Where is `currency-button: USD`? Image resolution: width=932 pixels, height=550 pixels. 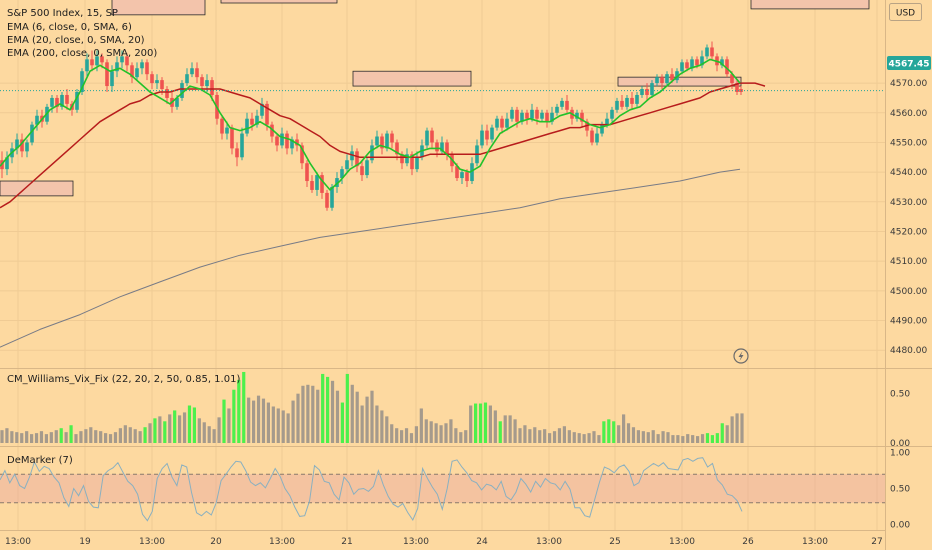
currency-button: USD is located at coordinates (905, 12).